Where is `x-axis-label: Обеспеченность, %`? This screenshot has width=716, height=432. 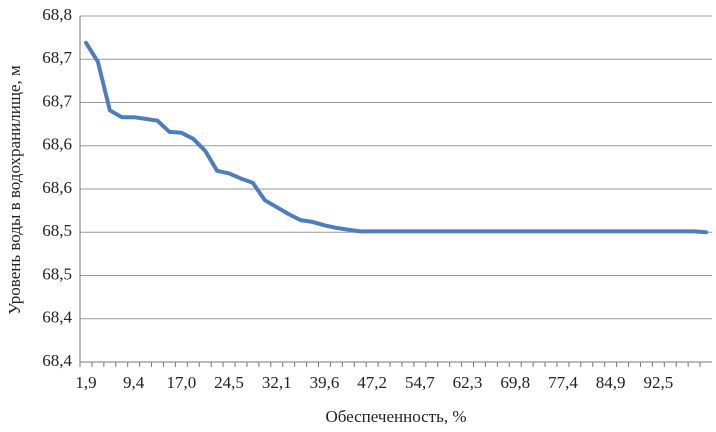
x-axis-label: Обеспеченность, % is located at coordinates (395, 416).